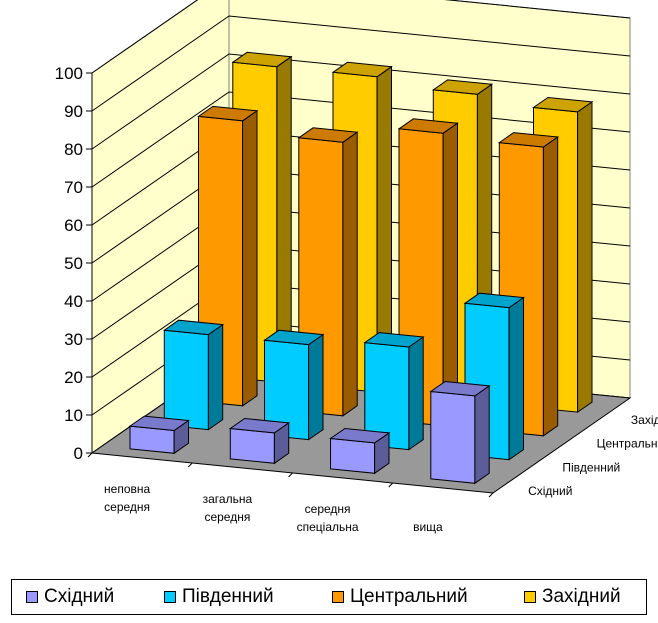 The width and height of the screenshot is (658, 623). I want to click on legend-item: Східний, so click(70, 597).